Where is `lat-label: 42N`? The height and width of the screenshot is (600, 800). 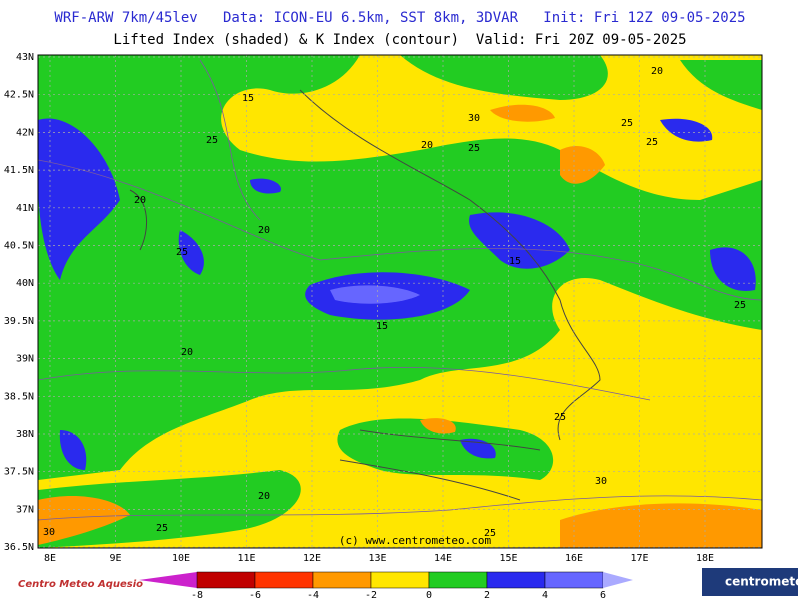
lat-label: 42N is located at coordinates (25, 132).